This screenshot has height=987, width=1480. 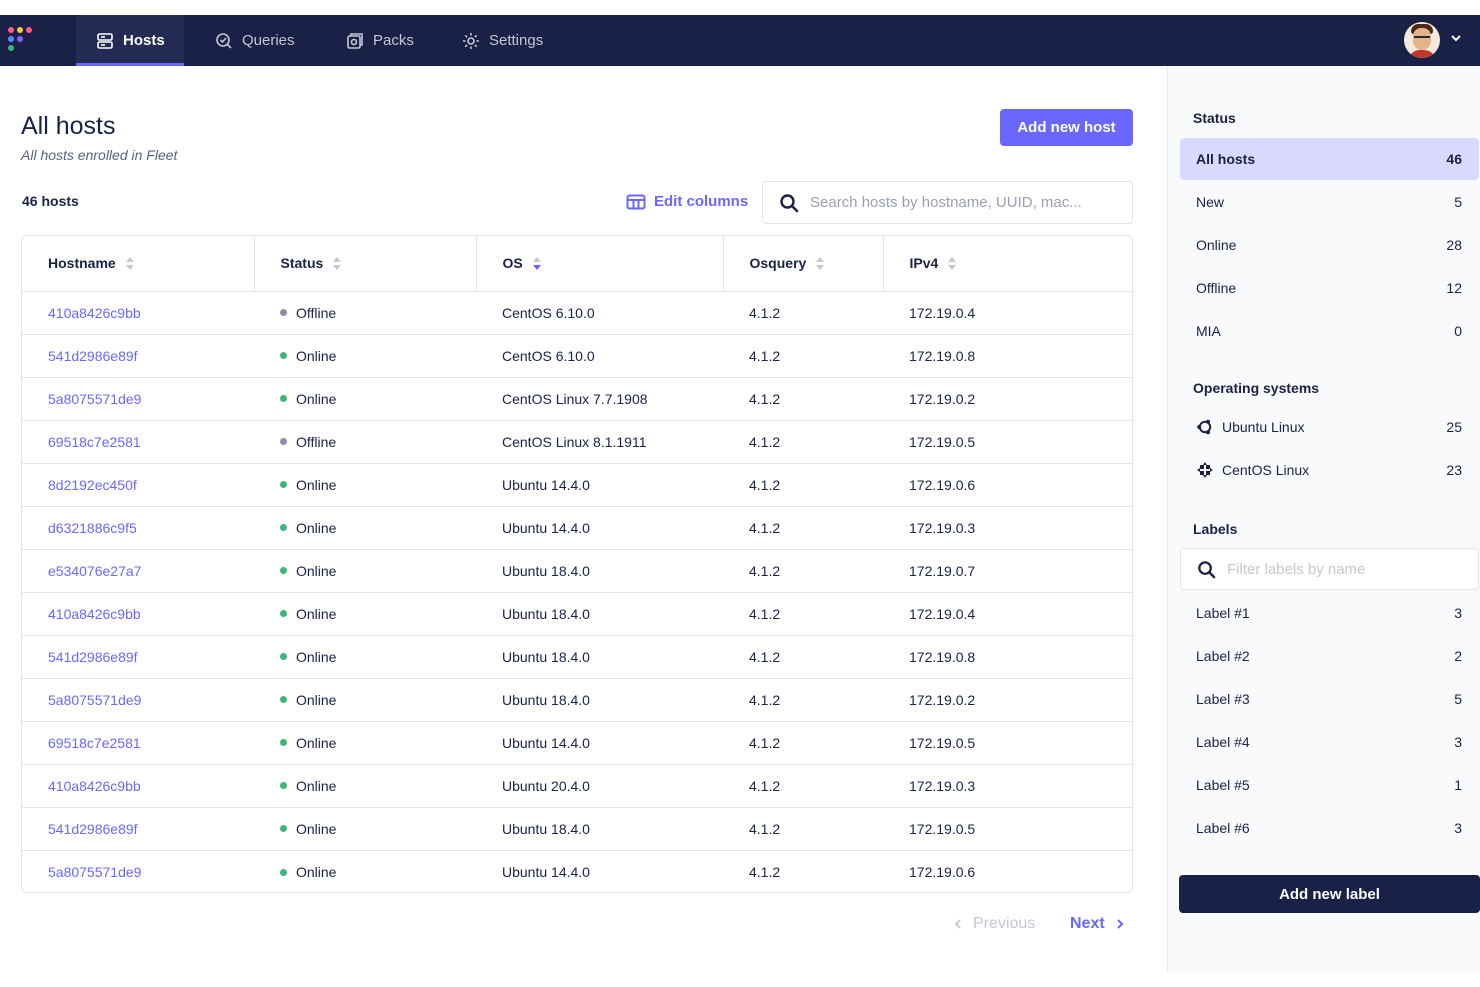 I want to click on add-new-host-button: Add new host, so click(x=1066, y=127).